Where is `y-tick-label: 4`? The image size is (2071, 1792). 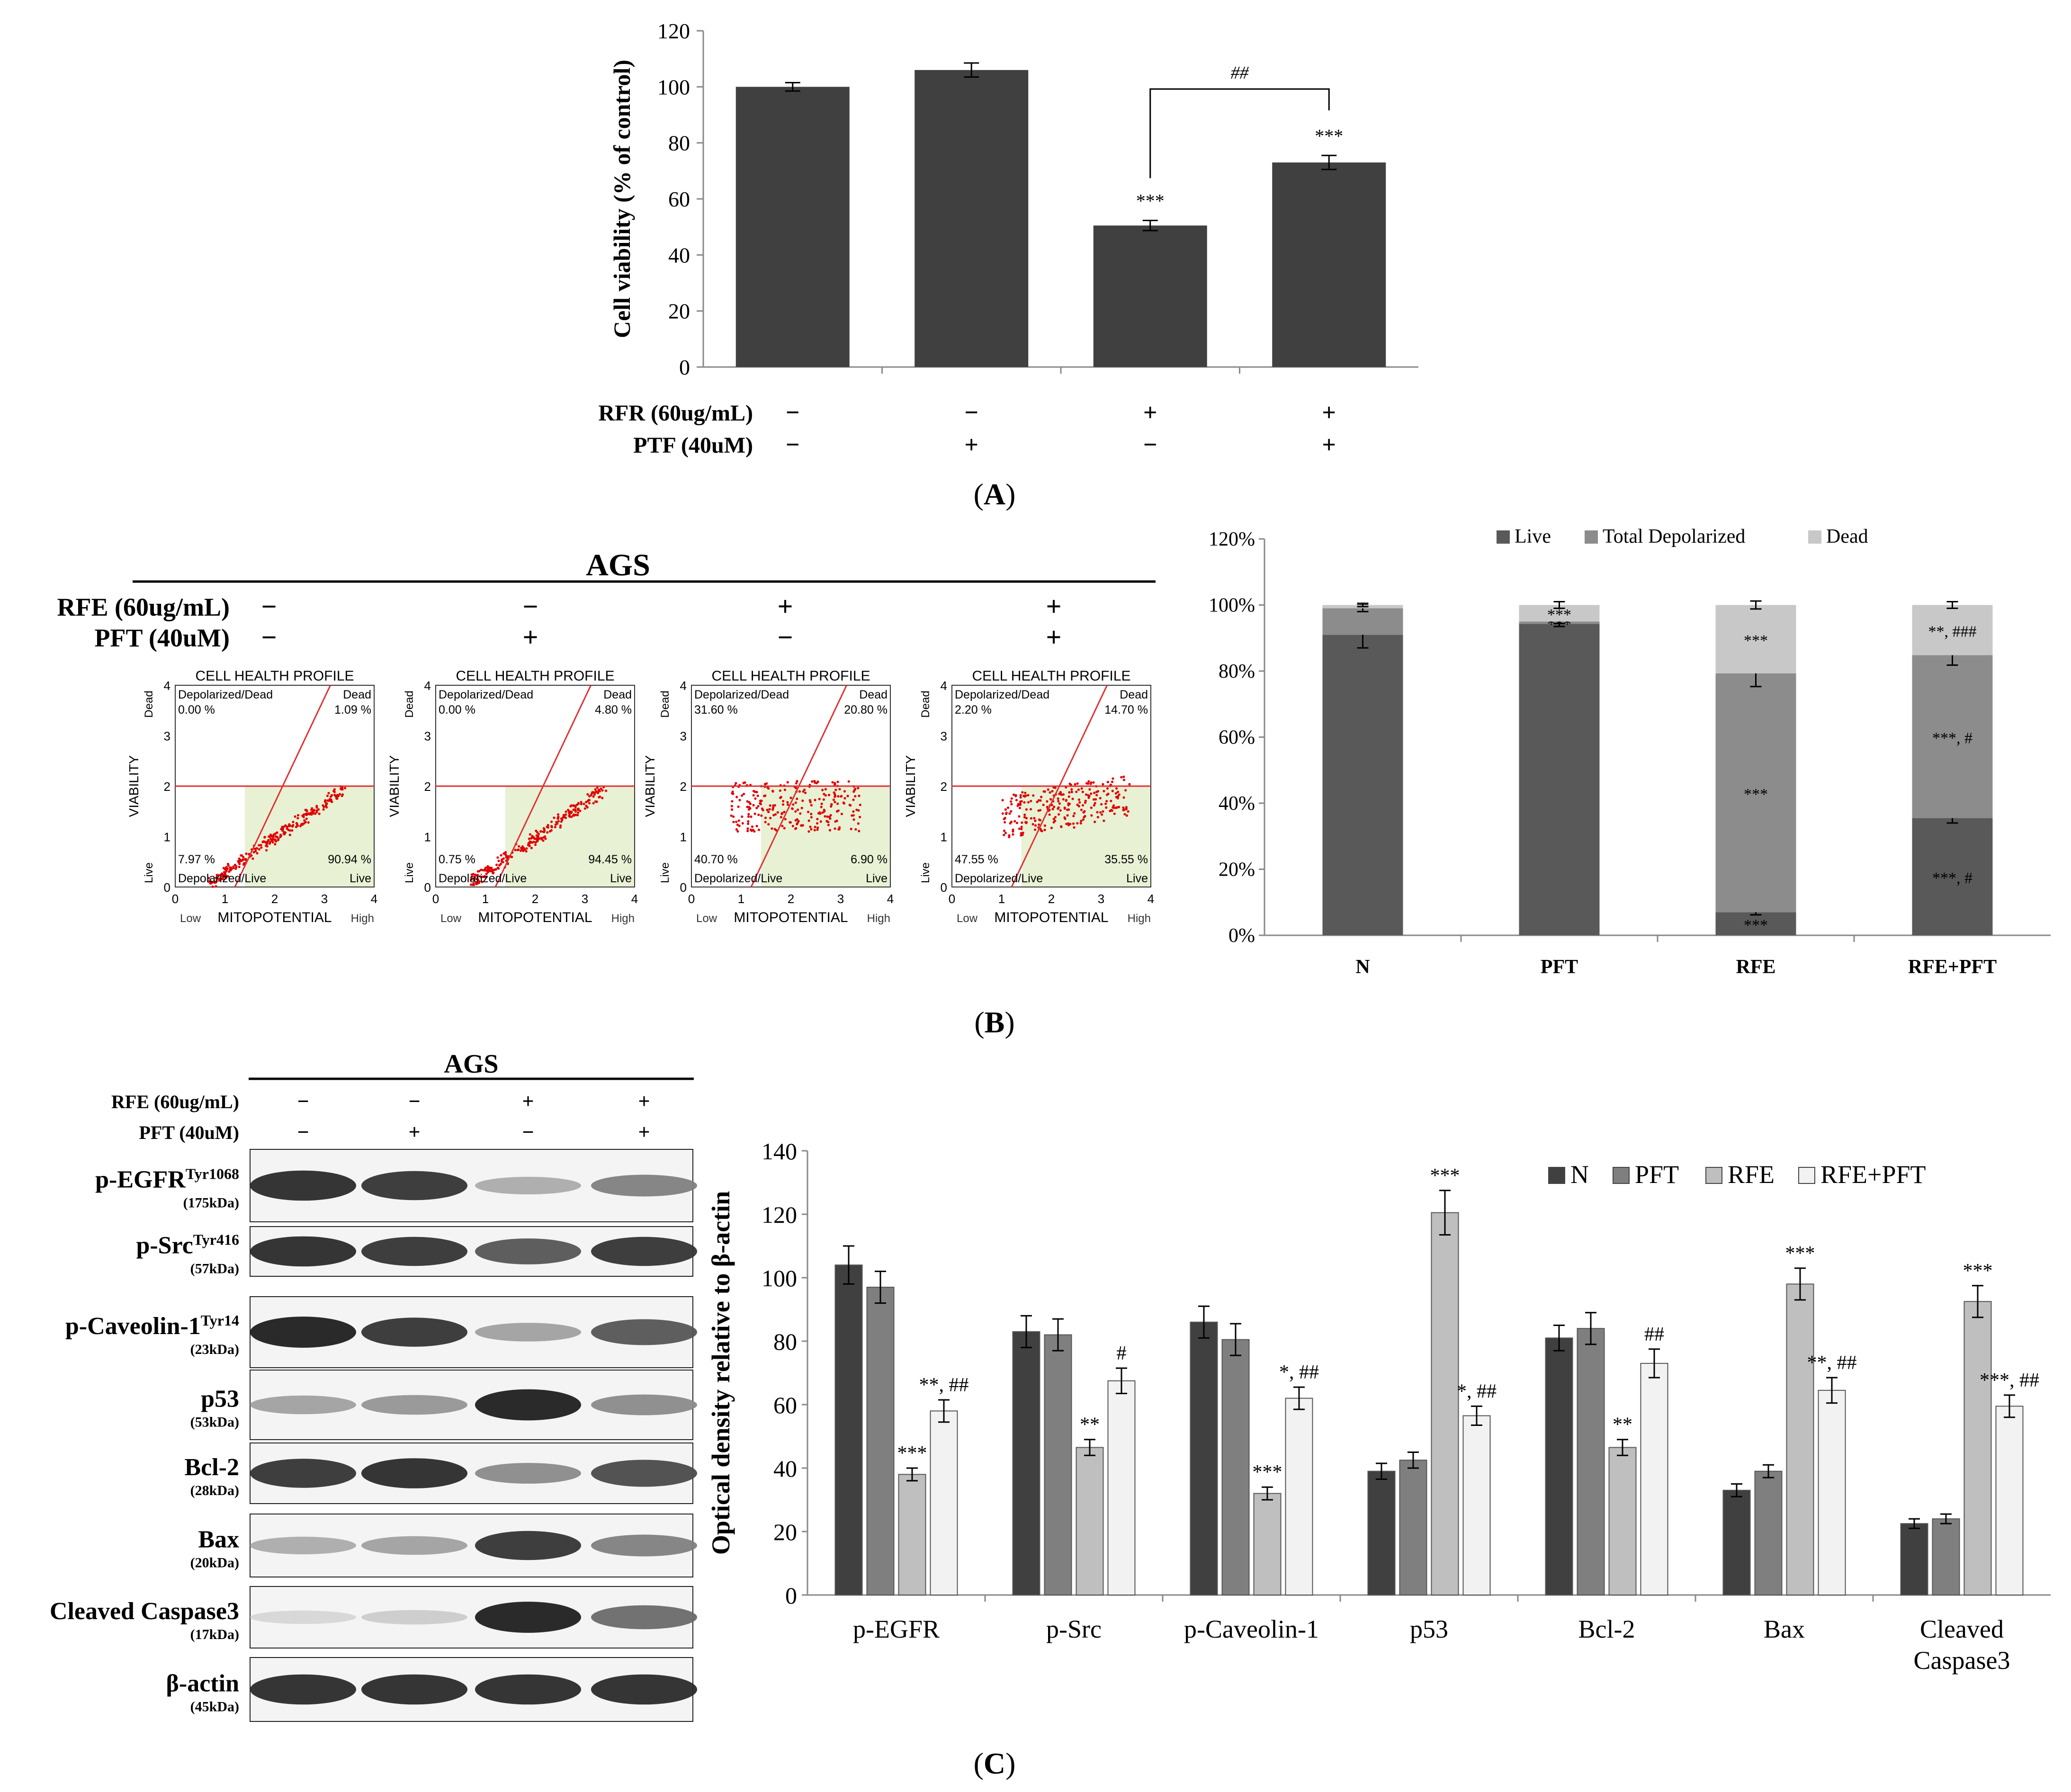 y-tick-label: 4 is located at coordinates (427, 686).